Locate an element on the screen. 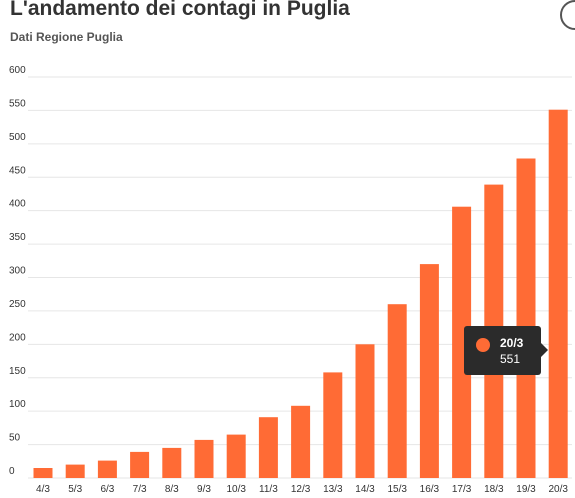 The height and width of the screenshot is (498, 575). y-tick-label: 600 is located at coordinates (17, 70).